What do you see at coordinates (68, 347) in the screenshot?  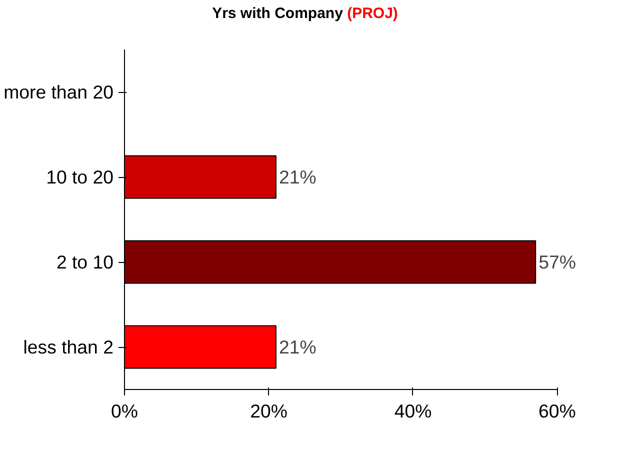 I see `y-tick-label: less than 2` at bounding box center [68, 347].